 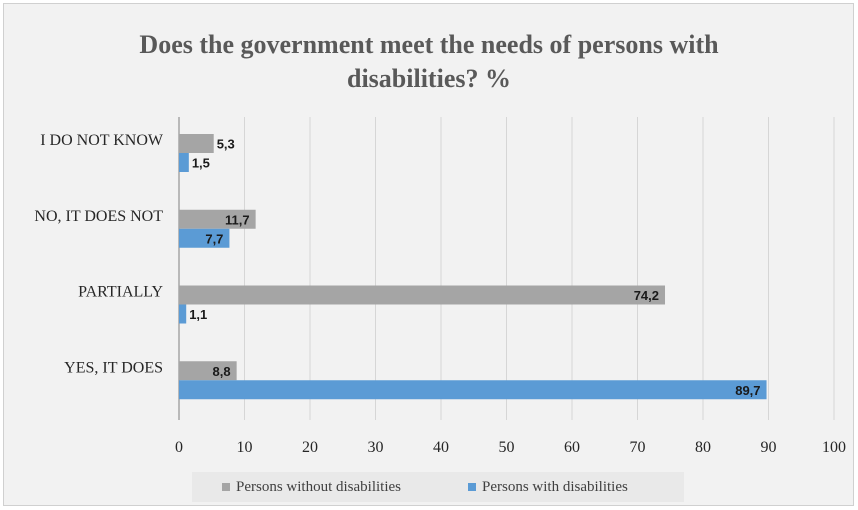 What do you see at coordinates (638, 447) in the screenshot?
I see `x-tick-label-70: 70` at bounding box center [638, 447].